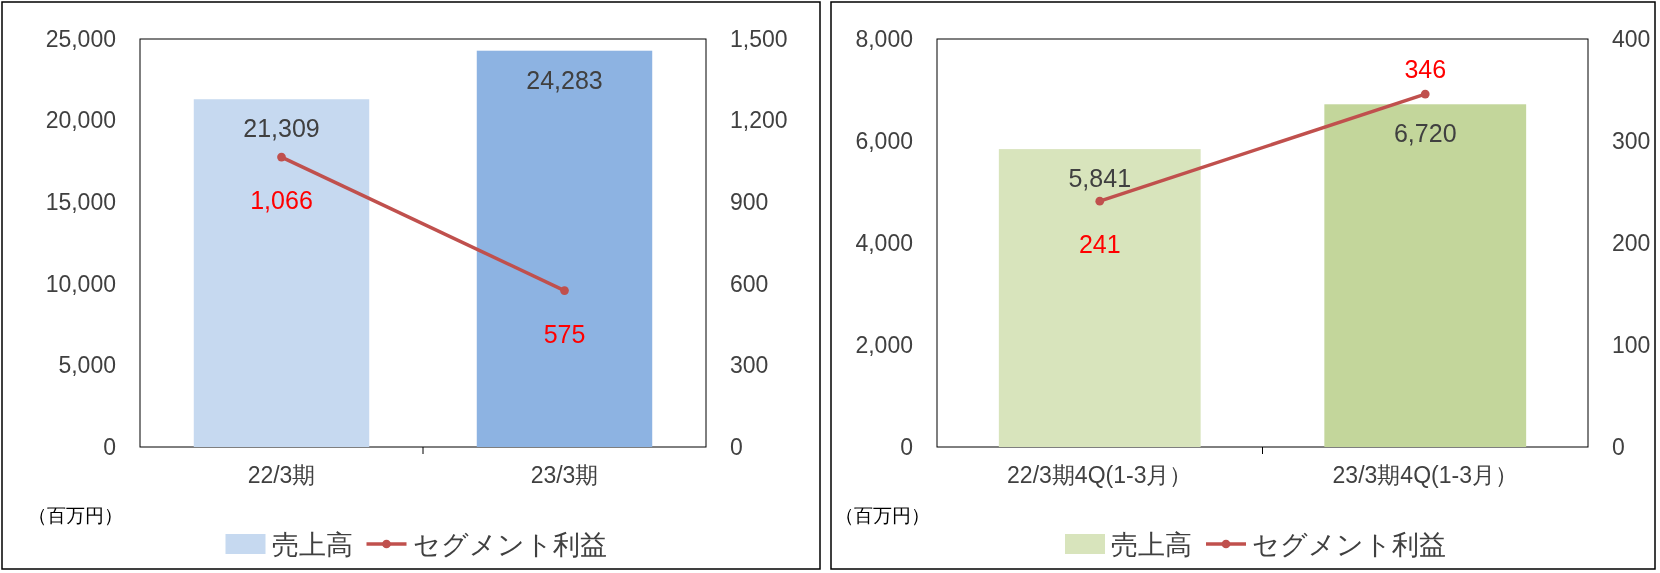 The width and height of the screenshot is (1660, 573). What do you see at coordinates (281, 200) in the screenshot?
I see `data-label: 1,066` at bounding box center [281, 200].